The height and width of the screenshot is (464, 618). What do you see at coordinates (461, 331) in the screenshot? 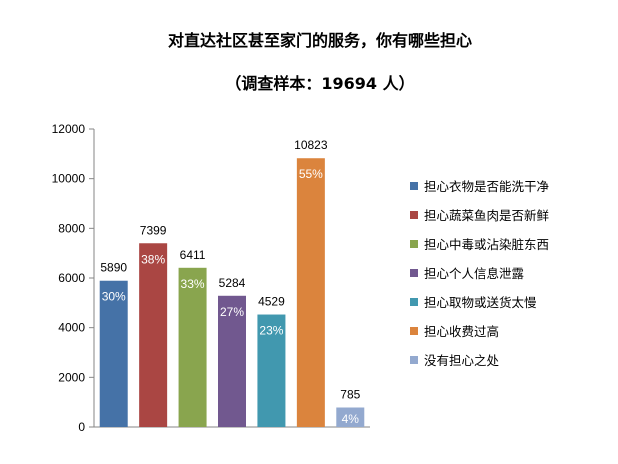
I see `legend-label: 担心收费过高` at bounding box center [461, 331].